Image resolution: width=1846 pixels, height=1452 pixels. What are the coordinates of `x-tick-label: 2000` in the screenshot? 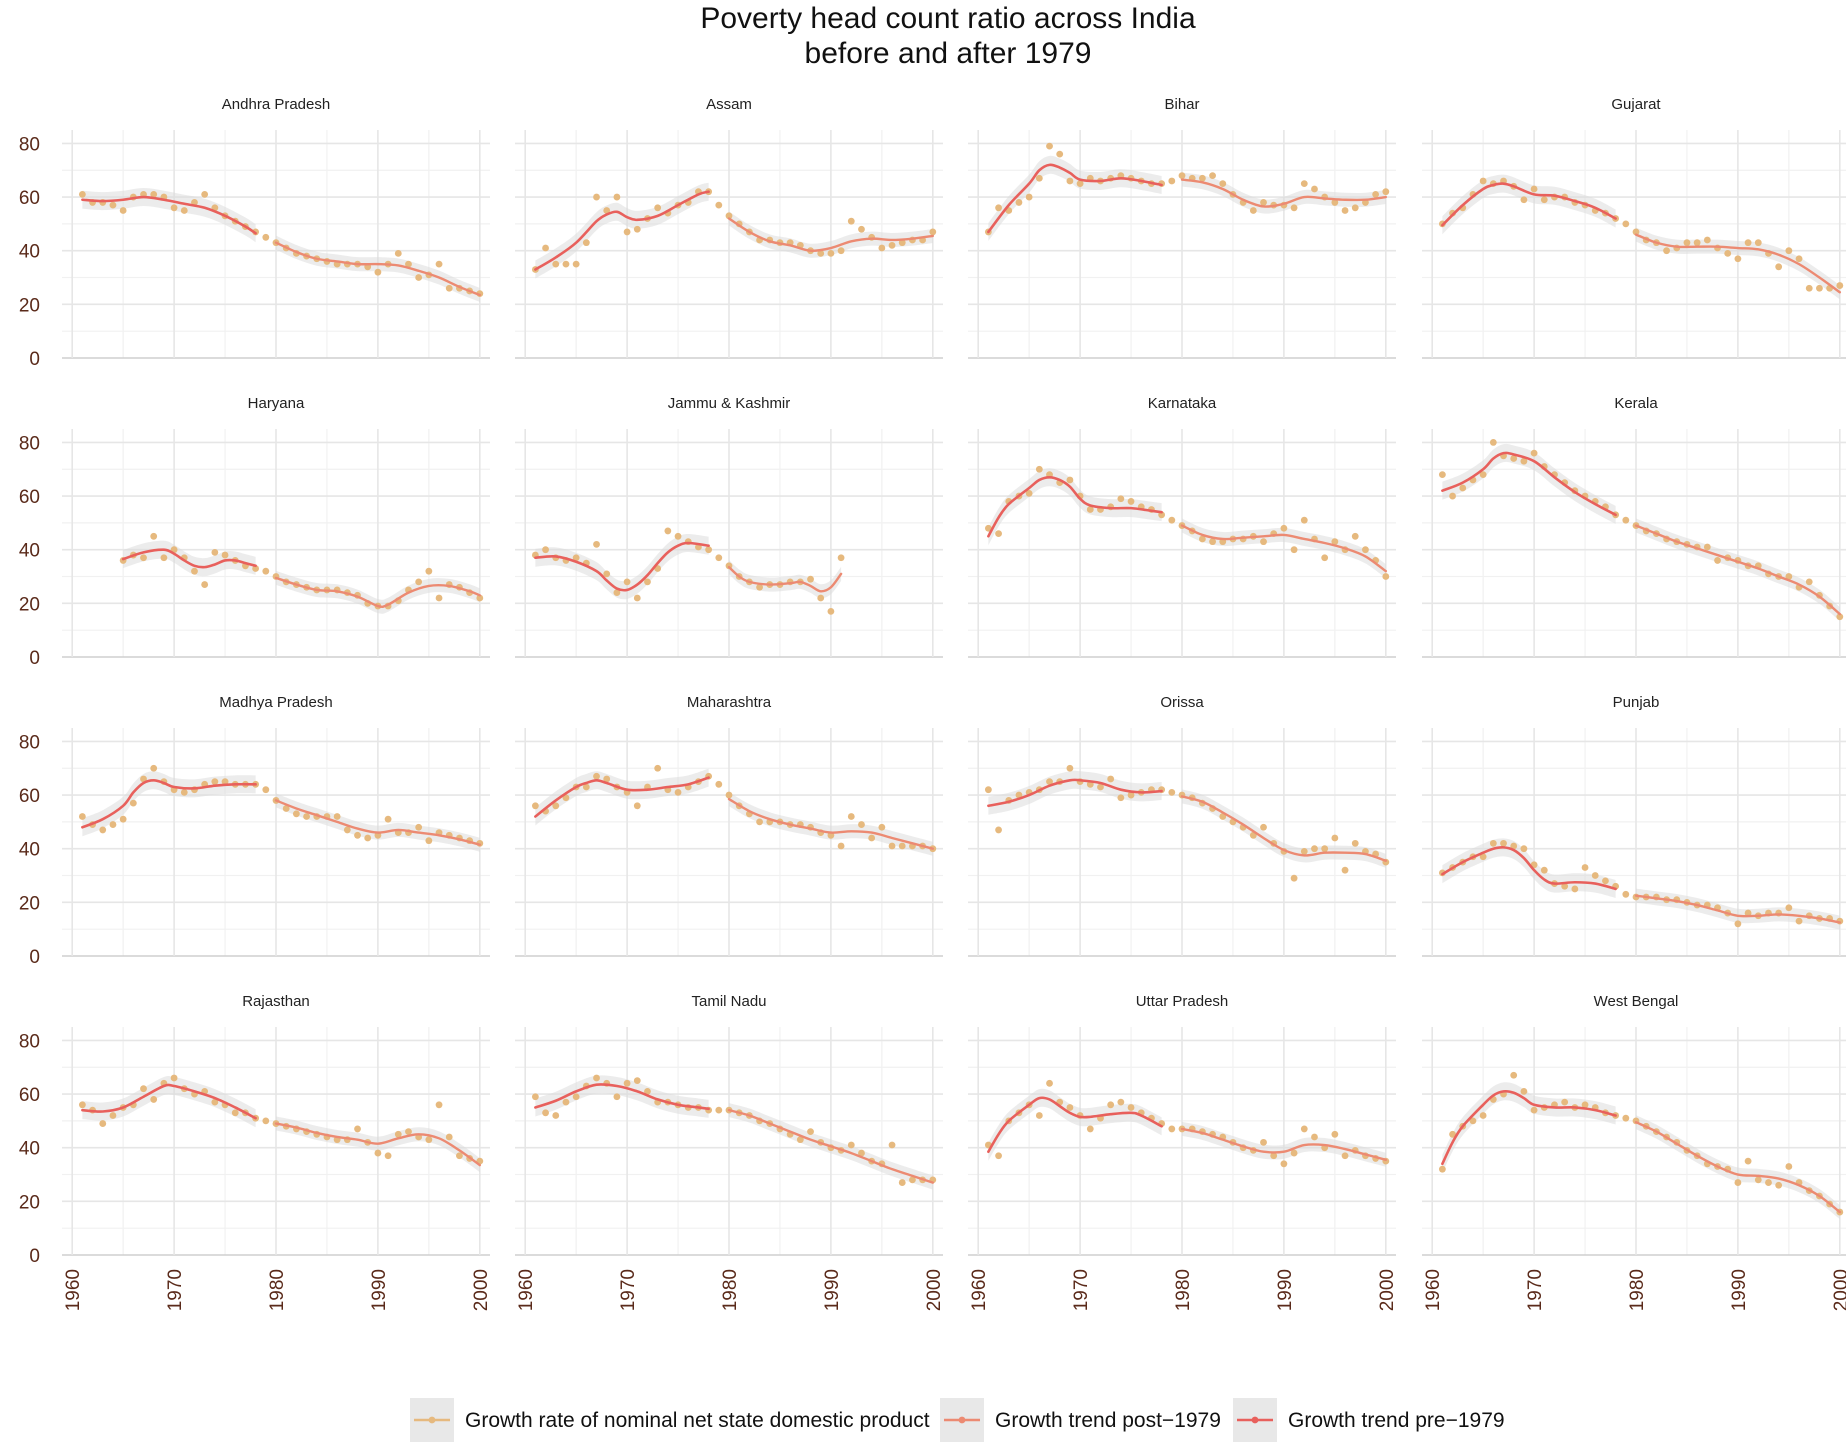 It's located at (1387, 1290).